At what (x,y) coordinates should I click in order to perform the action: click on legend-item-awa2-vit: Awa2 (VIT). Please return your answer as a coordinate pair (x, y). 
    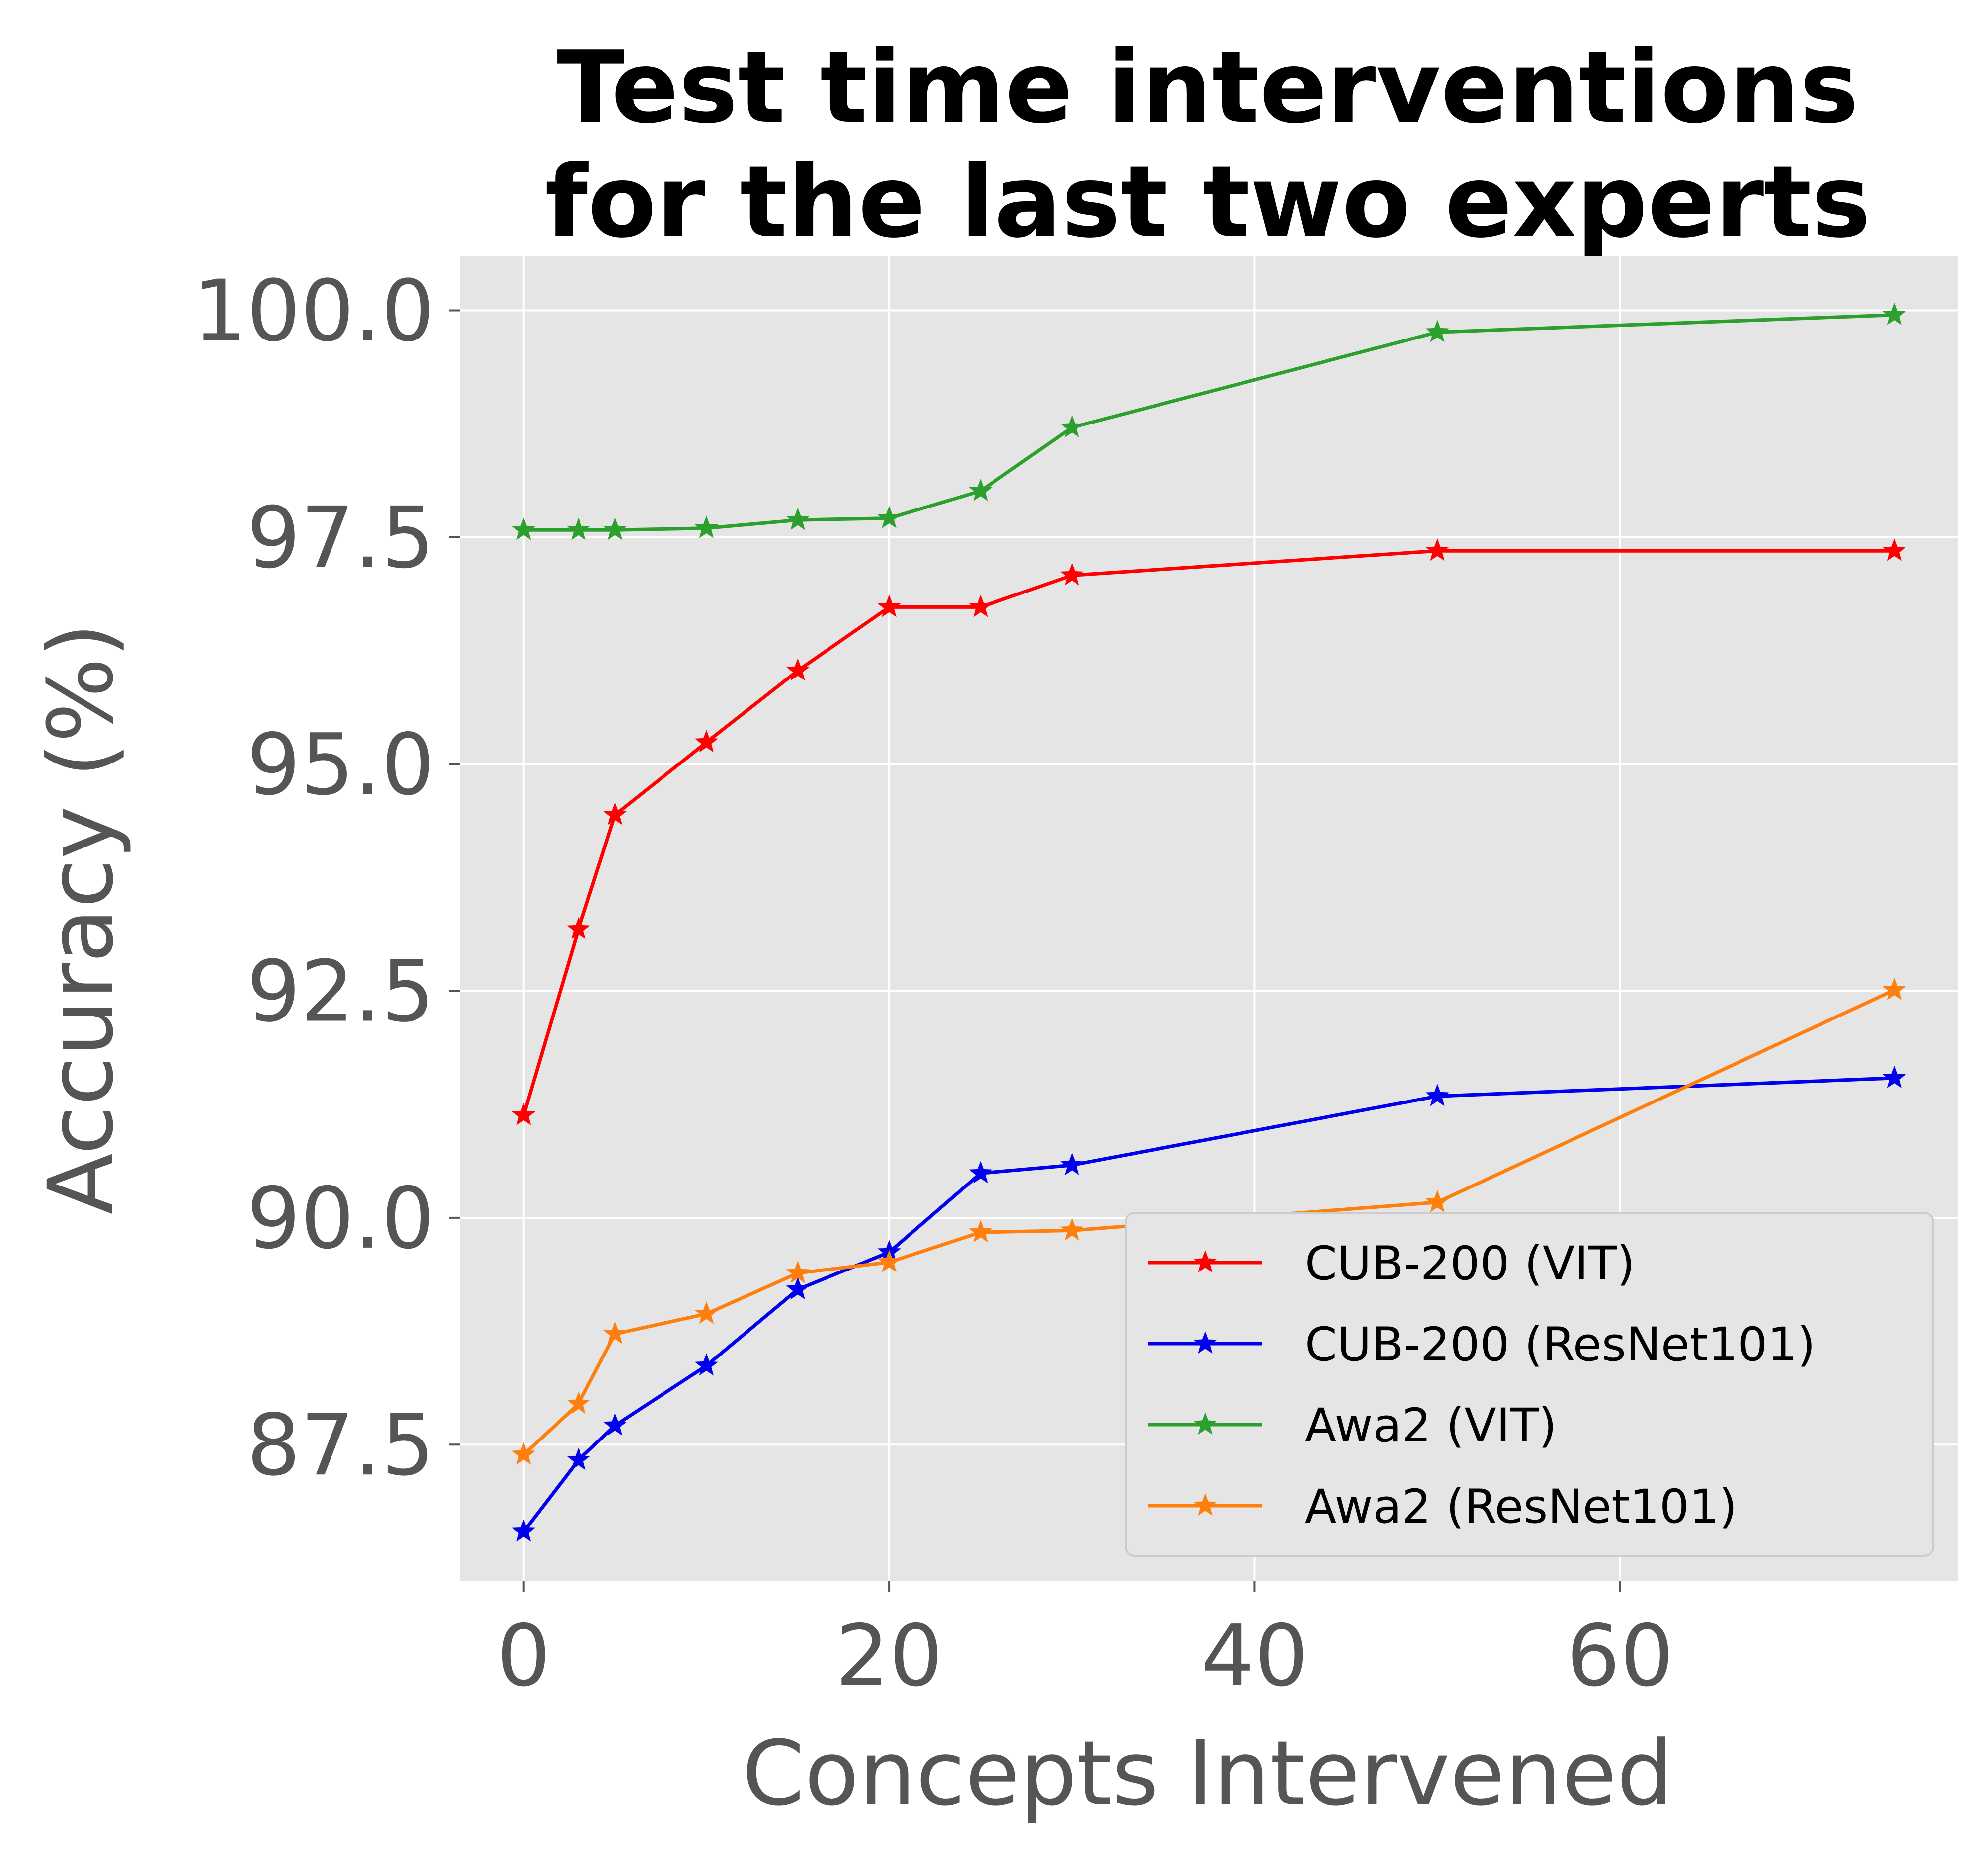
    Looking at the image, I should click on (1352, 1426).